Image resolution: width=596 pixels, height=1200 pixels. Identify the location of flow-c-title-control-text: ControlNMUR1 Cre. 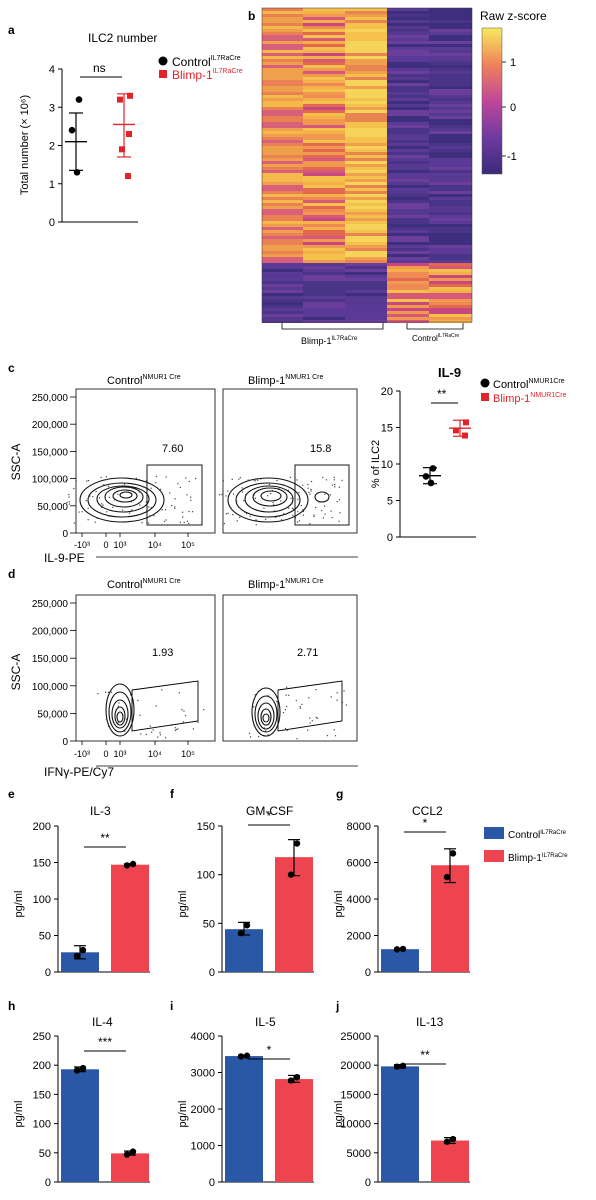
(144, 380).